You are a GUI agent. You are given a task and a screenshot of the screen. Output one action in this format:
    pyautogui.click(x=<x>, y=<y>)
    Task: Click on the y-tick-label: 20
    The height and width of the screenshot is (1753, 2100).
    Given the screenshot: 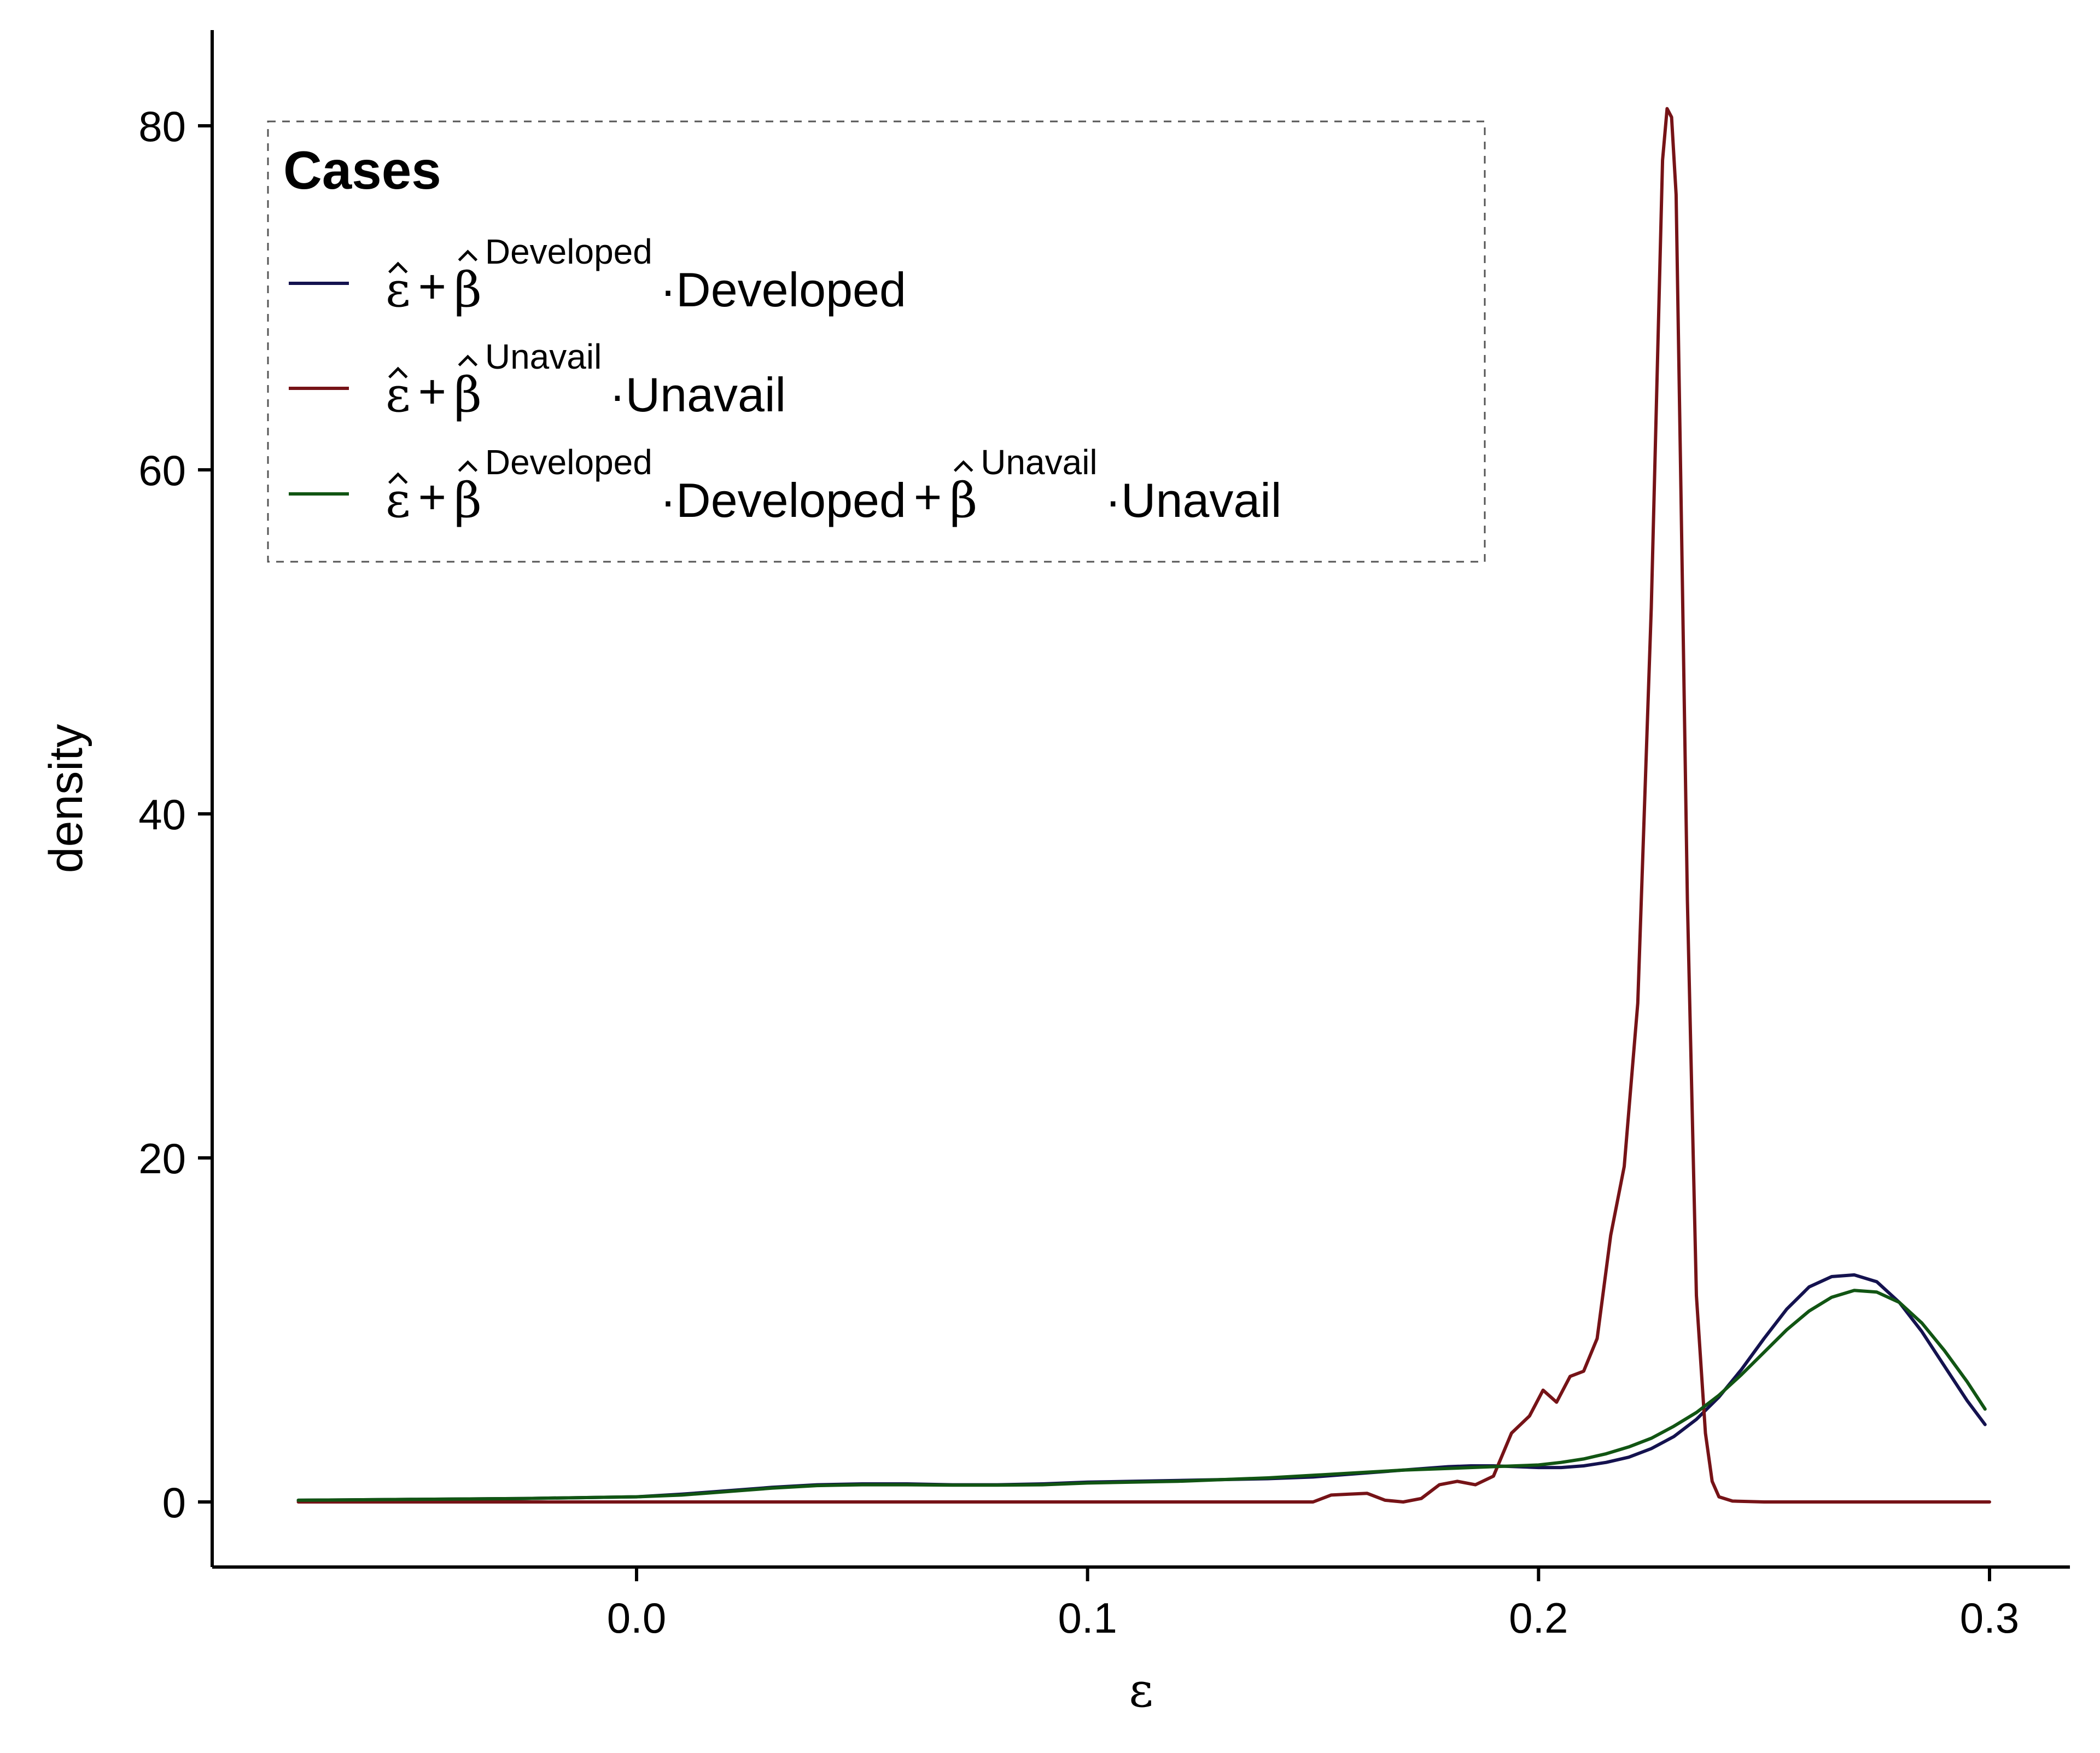 What is the action you would take?
    pyautogui.click(x=162, y=1158)
    